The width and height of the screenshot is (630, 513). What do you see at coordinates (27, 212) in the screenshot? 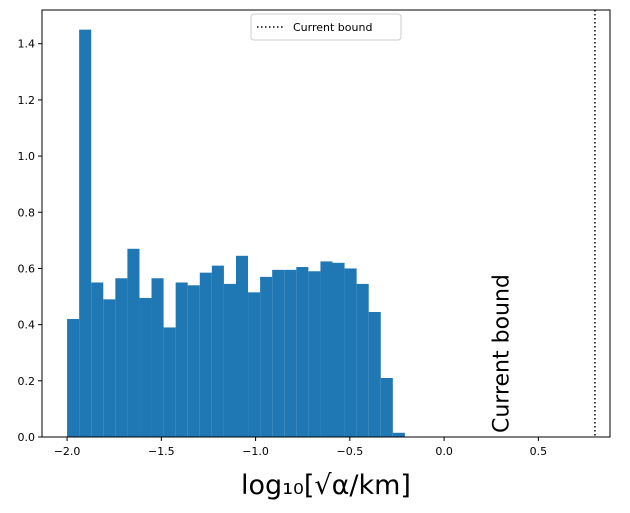
I see `y-tick-label: 0.8` at bounding box center [27, 212].